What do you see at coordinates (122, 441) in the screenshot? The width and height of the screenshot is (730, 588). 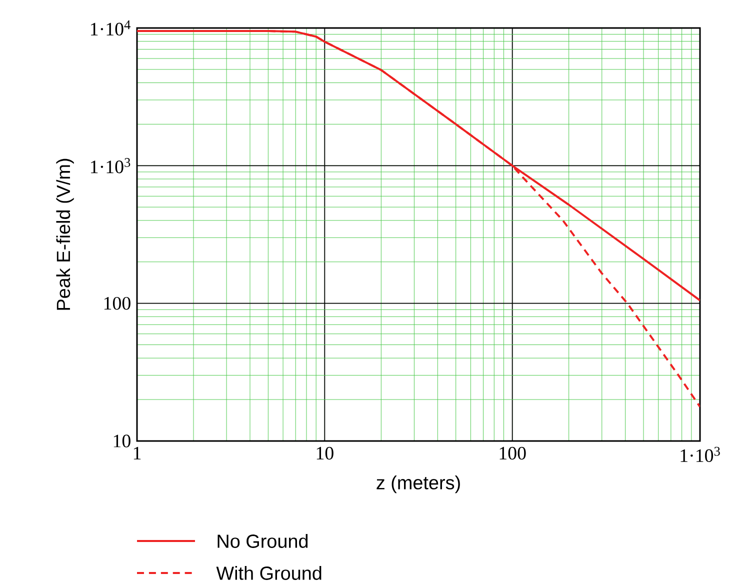 I see `y-tick-label: 10` at bounding box center [122, 441].